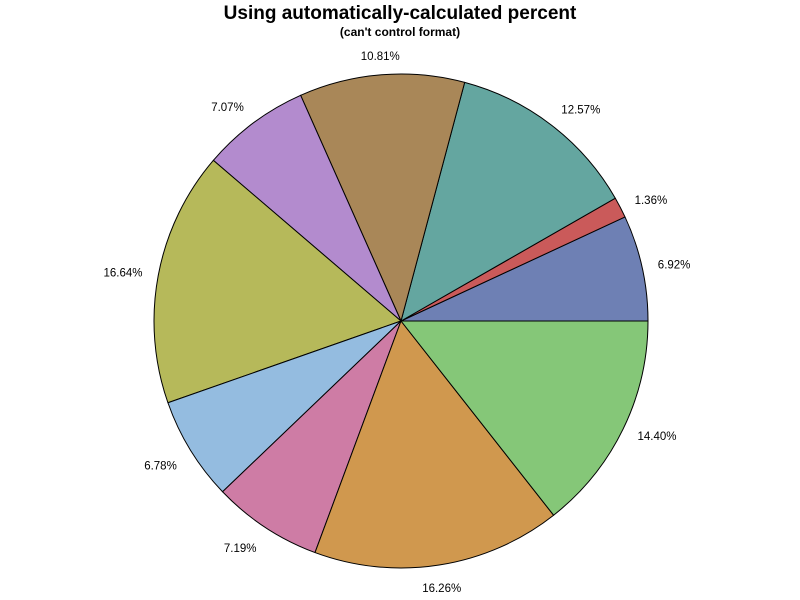 Image resolution: width=800 pixels, height=600 pixels. I want to click on slice-label-2: 1.36%, so click(651, 201).